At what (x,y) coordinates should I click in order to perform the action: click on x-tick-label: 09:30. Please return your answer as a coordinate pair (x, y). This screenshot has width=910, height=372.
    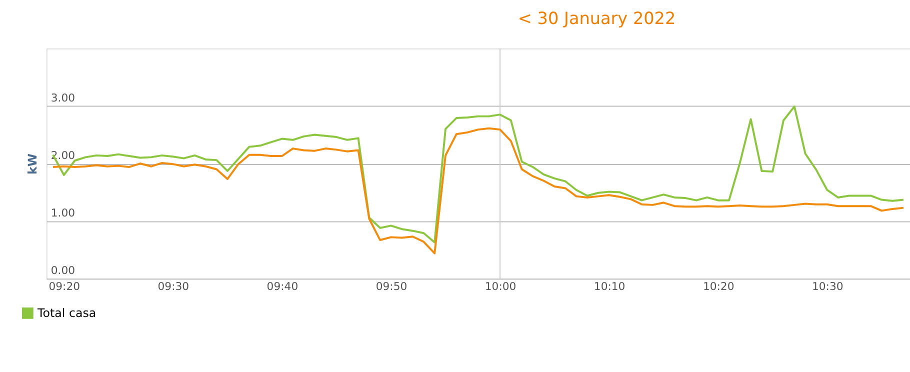
    Looking at the image, I should click on (174, 286).